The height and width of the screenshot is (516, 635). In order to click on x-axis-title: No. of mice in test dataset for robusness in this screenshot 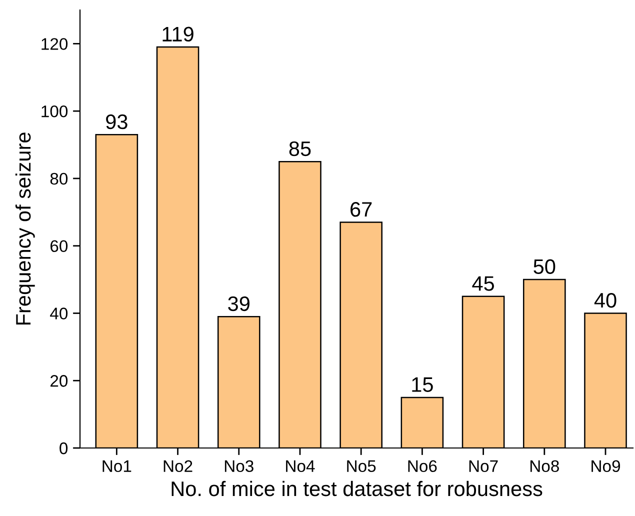, I will do `click(357, 488)`.